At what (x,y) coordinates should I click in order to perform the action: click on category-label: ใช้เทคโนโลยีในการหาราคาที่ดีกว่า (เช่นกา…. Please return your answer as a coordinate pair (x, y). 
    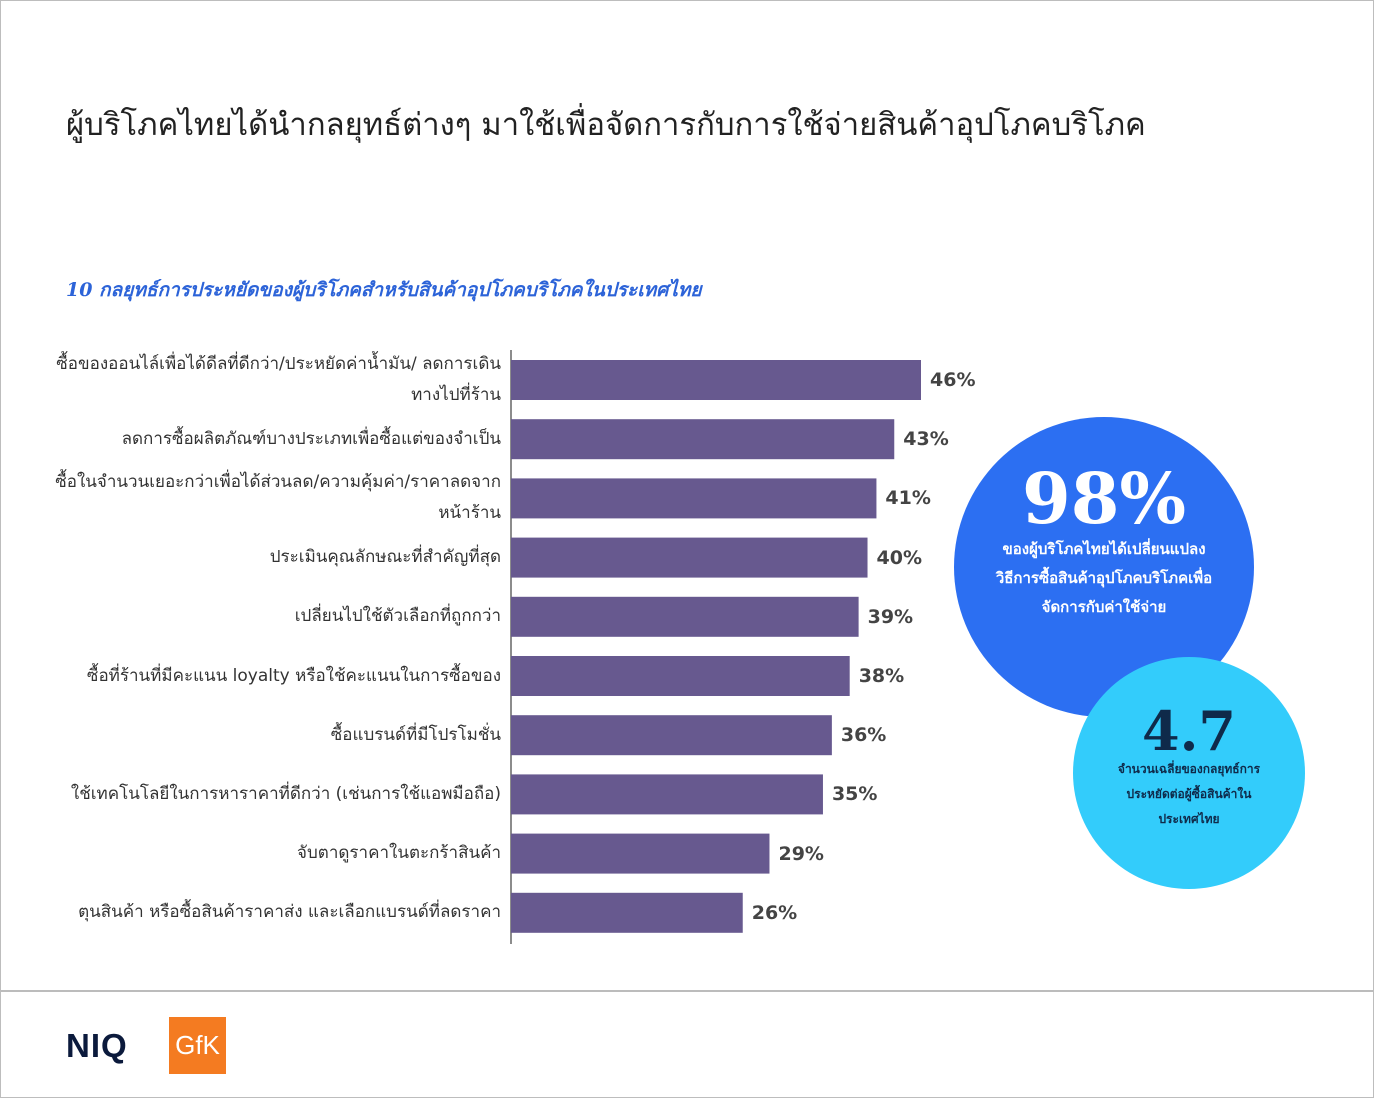
    Looking at the image, I should click on (285, 793).